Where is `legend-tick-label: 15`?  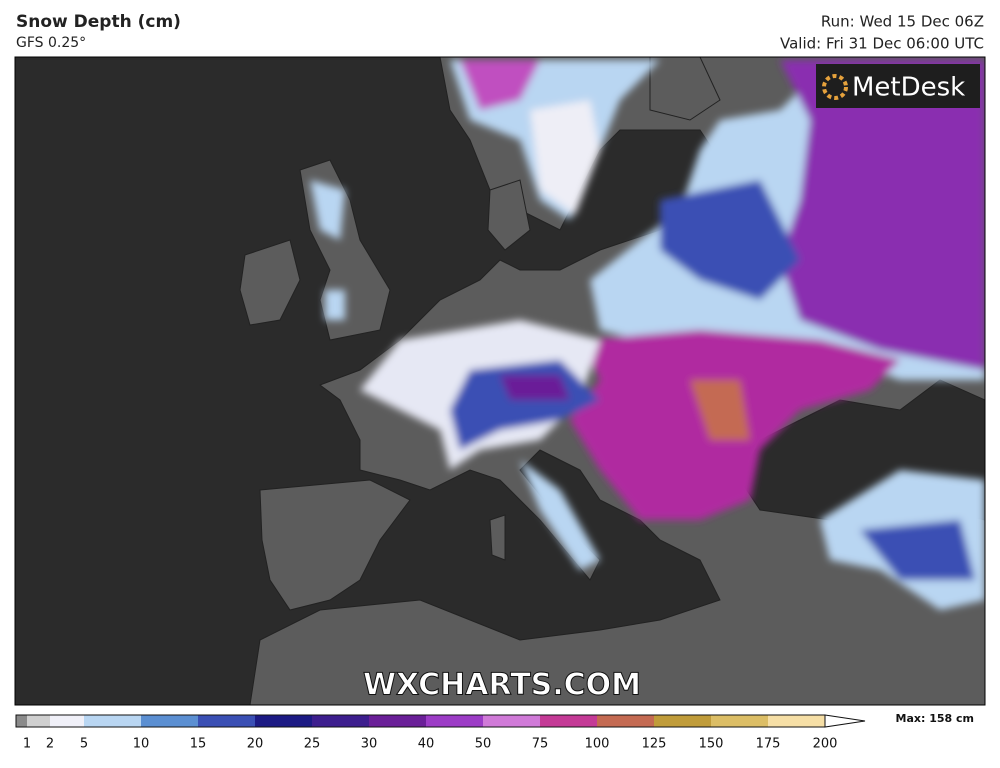
legend-tick-label: 15 is located at coordinates (198, 744).